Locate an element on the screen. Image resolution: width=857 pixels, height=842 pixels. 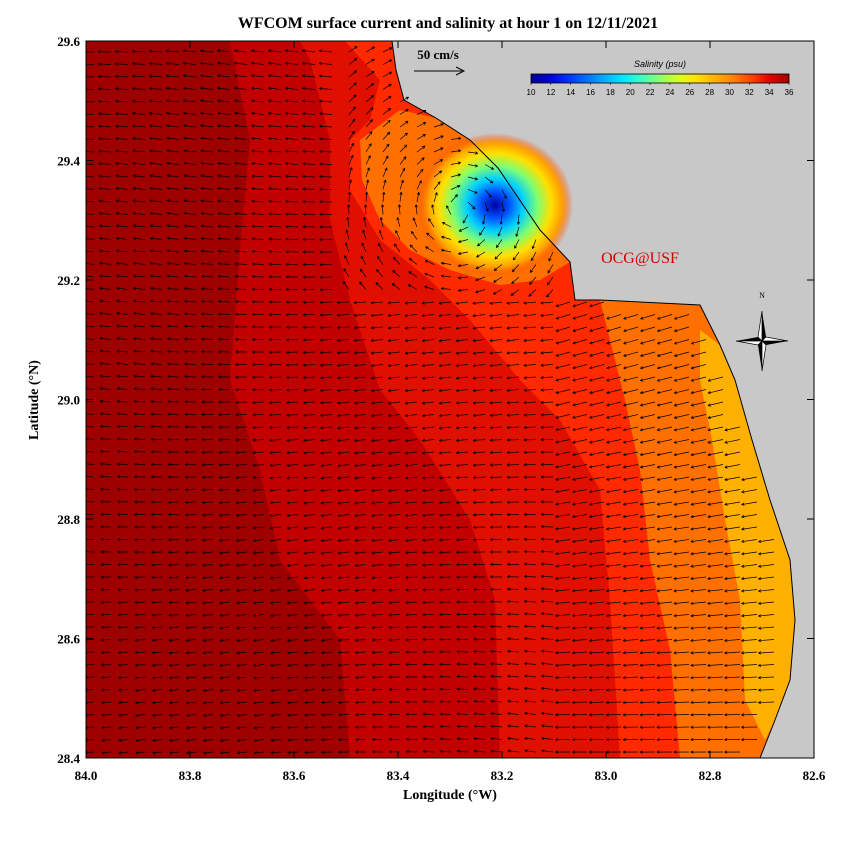
x-tick-label: 84.0 is located at coordinates (86, 775).